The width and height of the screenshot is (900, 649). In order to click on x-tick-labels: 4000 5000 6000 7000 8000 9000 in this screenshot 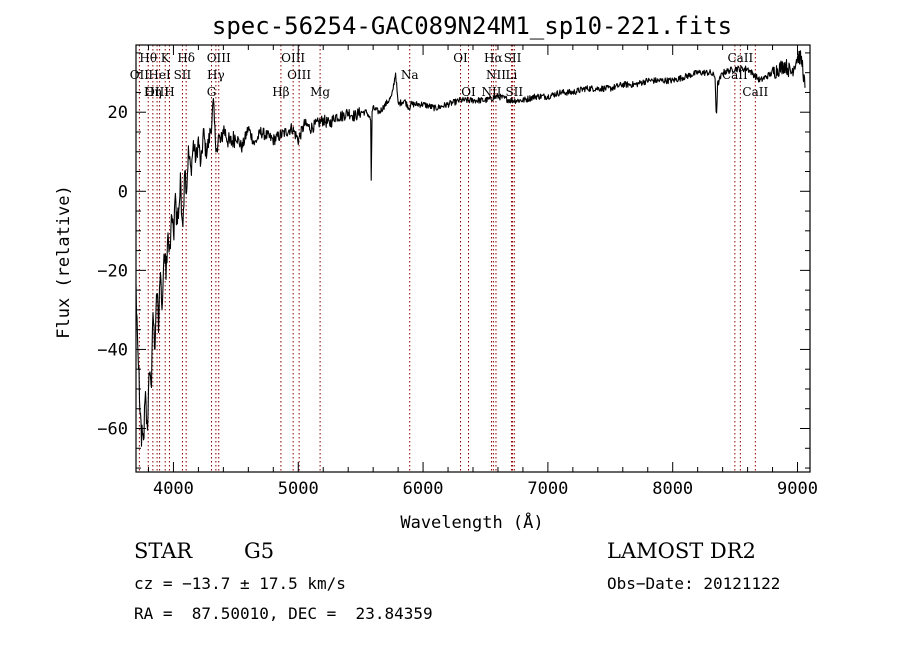, I will do `click(485, 489)`.